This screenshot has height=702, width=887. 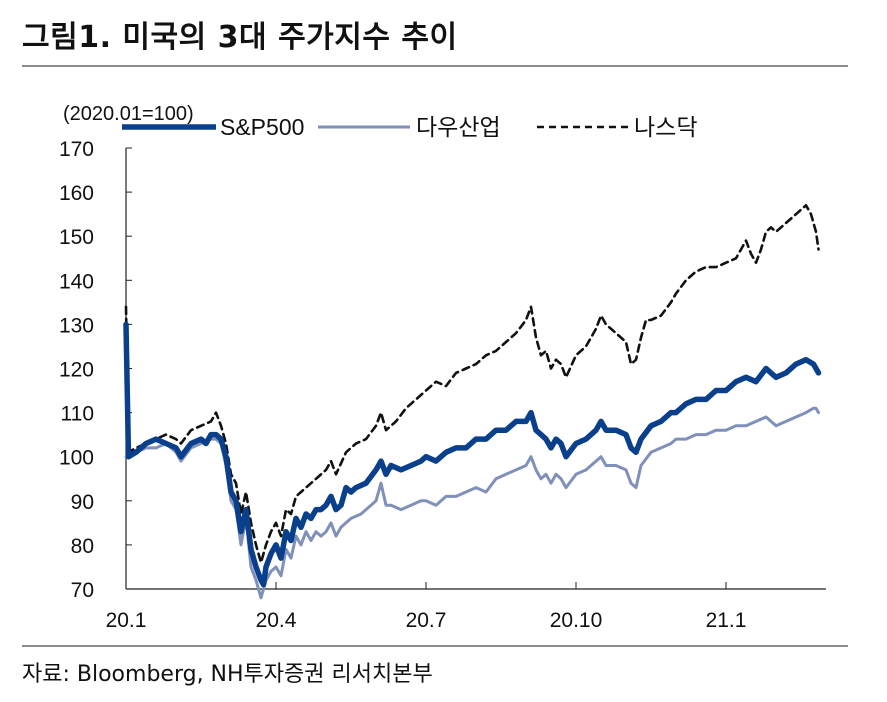 I want to click on x-tick-label: 20.10, so click(x=576, y=620).